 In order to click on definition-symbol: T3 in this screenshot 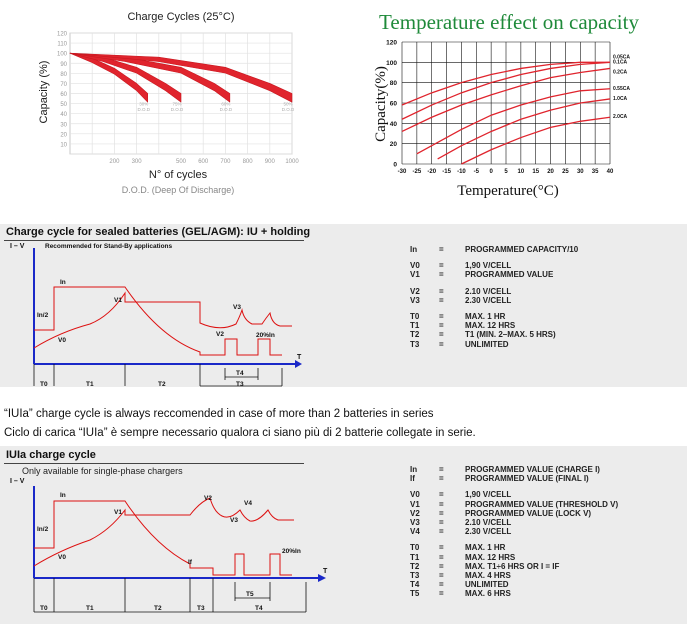, I will do `click(415, 575)`.